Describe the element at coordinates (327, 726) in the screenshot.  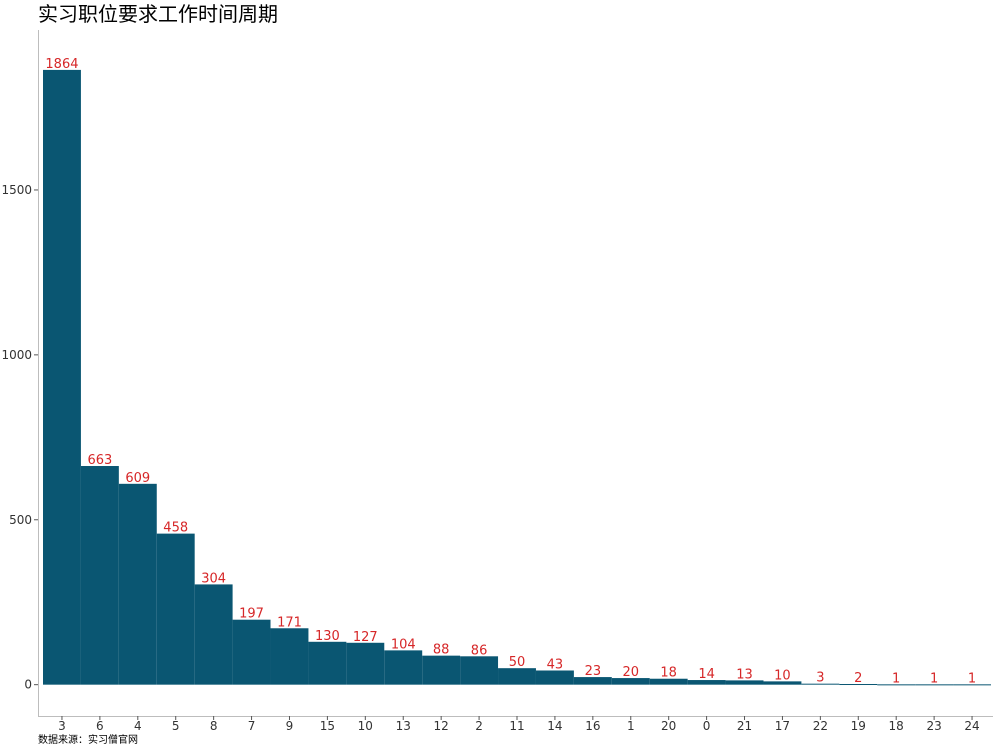
I see `x-tick-label: 15` at that location.